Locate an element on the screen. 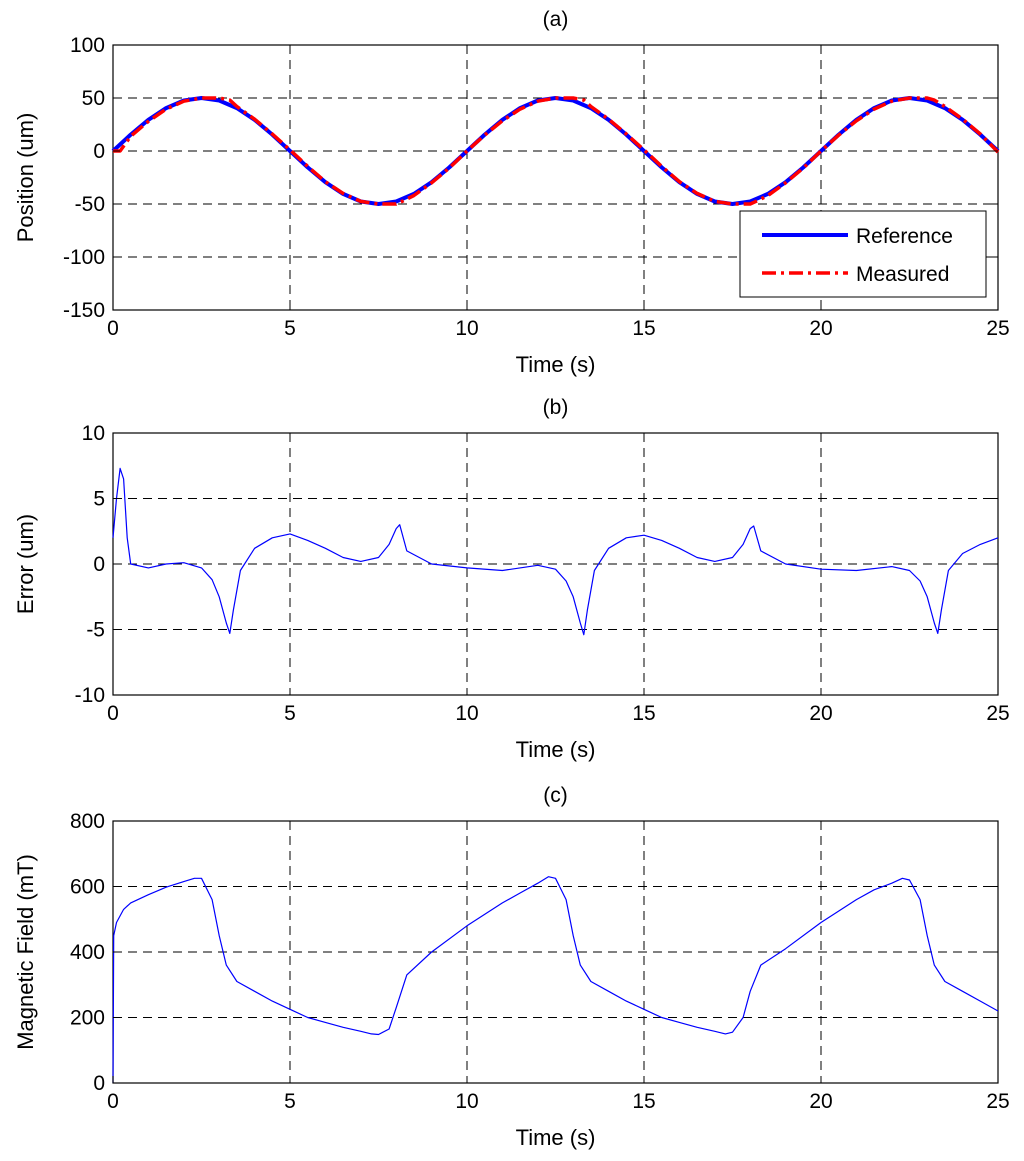  y-tick-label: -5 is located at coordinates (95, 630).